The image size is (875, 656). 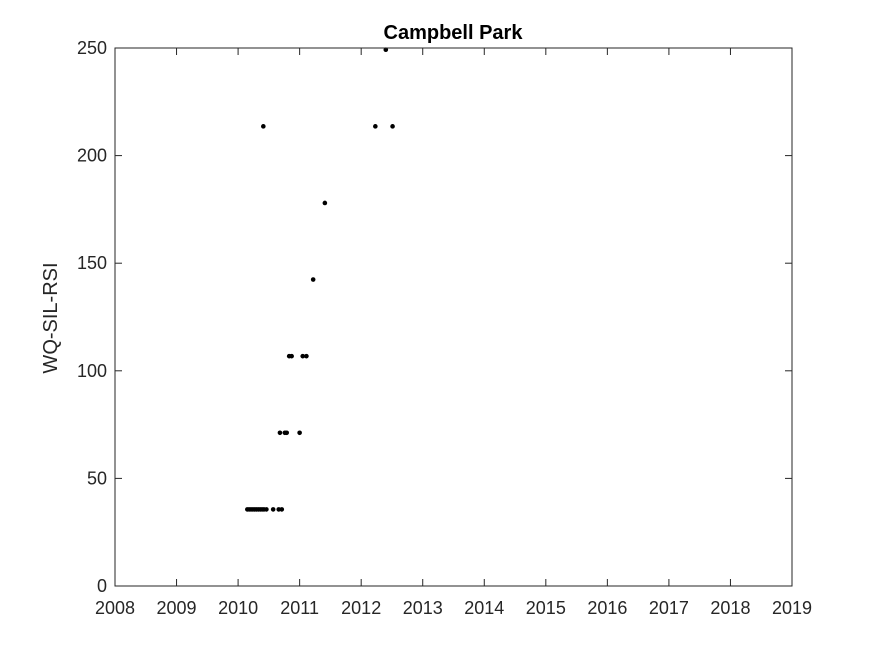 I want to click on x-tick-label: 2010, so click(x=238, y=608).